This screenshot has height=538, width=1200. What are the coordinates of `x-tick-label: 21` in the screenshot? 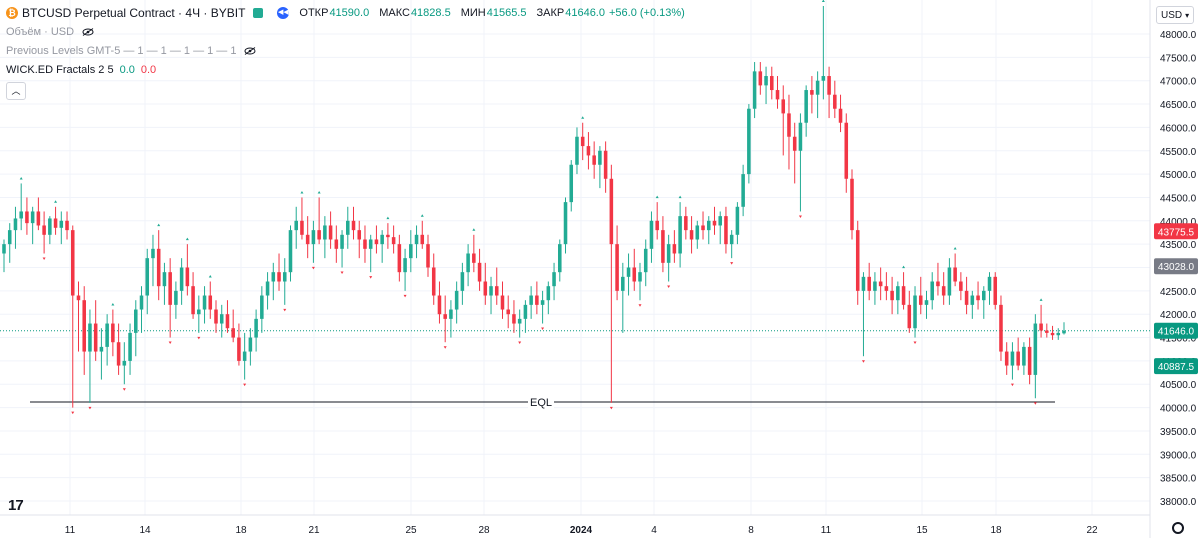 It's located at (314, 530).